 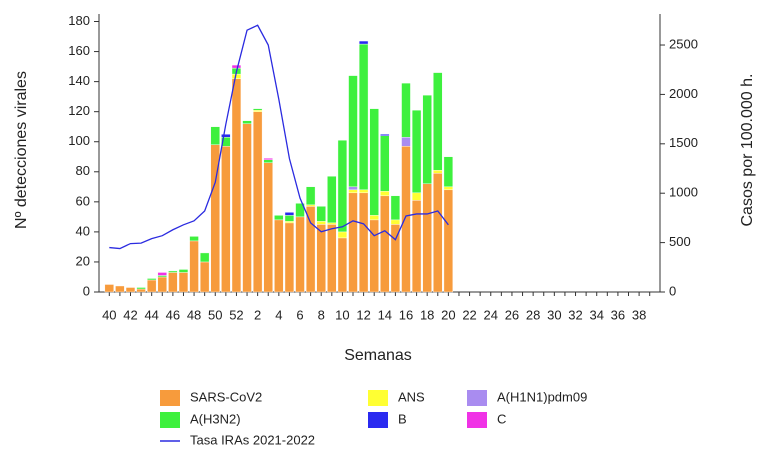 I want to click on x-tick-label: 40, so click(x=109, y=314).